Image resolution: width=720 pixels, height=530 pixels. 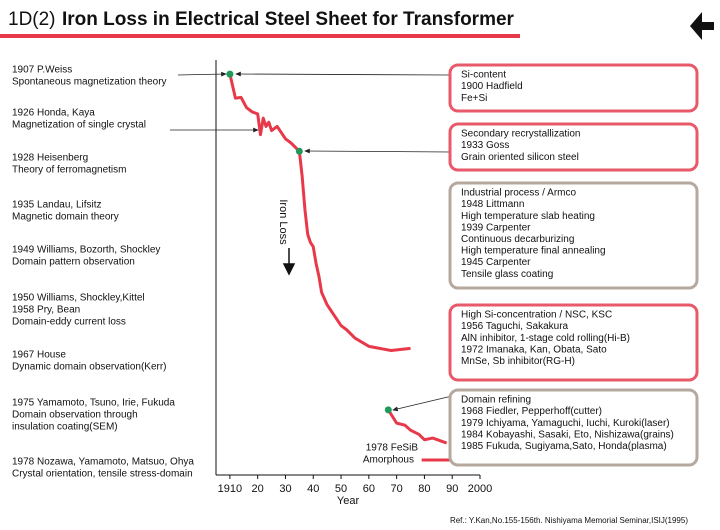 I want to click on section-number: 1D(2), so click(x=32, y=19).